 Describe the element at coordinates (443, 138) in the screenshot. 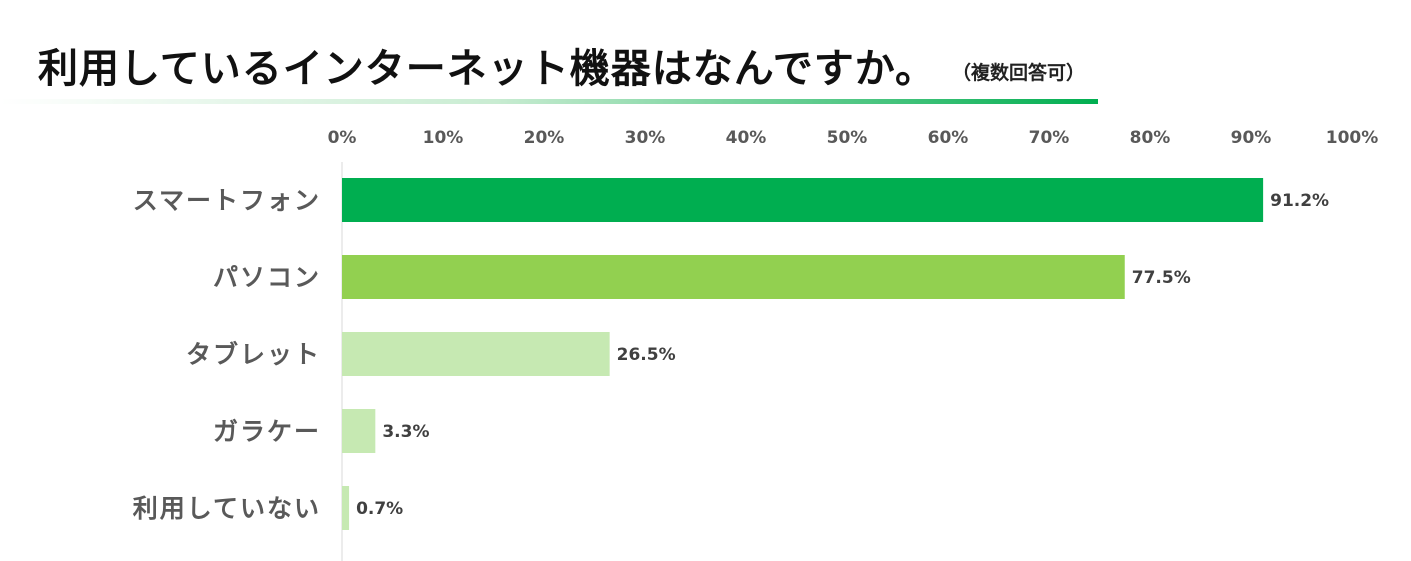

I see `x-tick-label: 10%` at that location.